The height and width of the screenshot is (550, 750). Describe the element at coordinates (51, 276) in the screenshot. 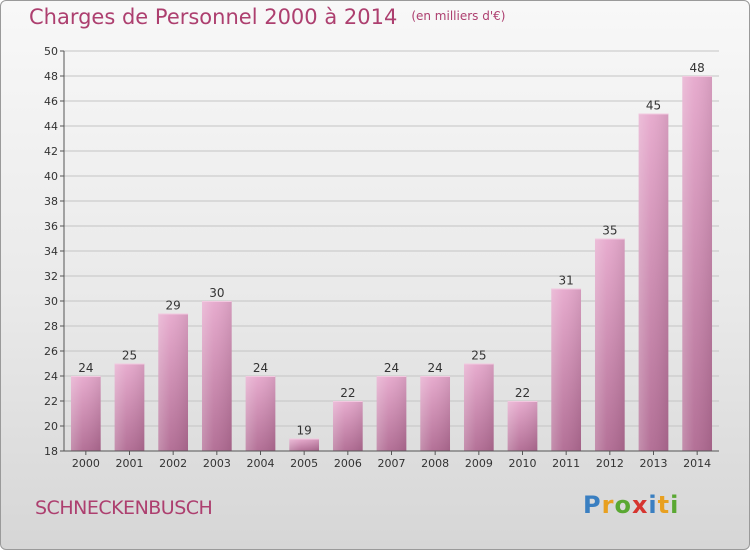

I see `y-tick-label: 32` at that location.